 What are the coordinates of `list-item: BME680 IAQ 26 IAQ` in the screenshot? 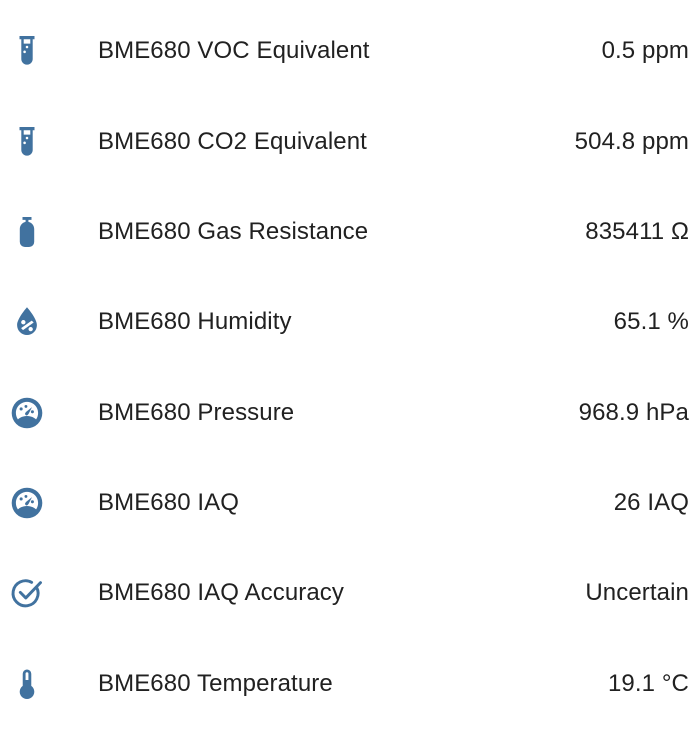 It's located at (346, 503).